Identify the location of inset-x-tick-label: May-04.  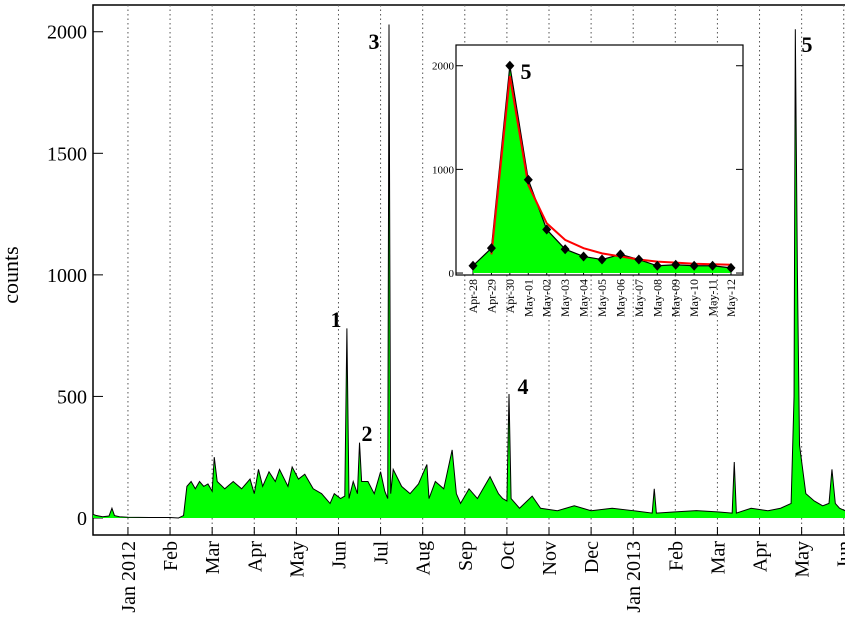
(584, 298).